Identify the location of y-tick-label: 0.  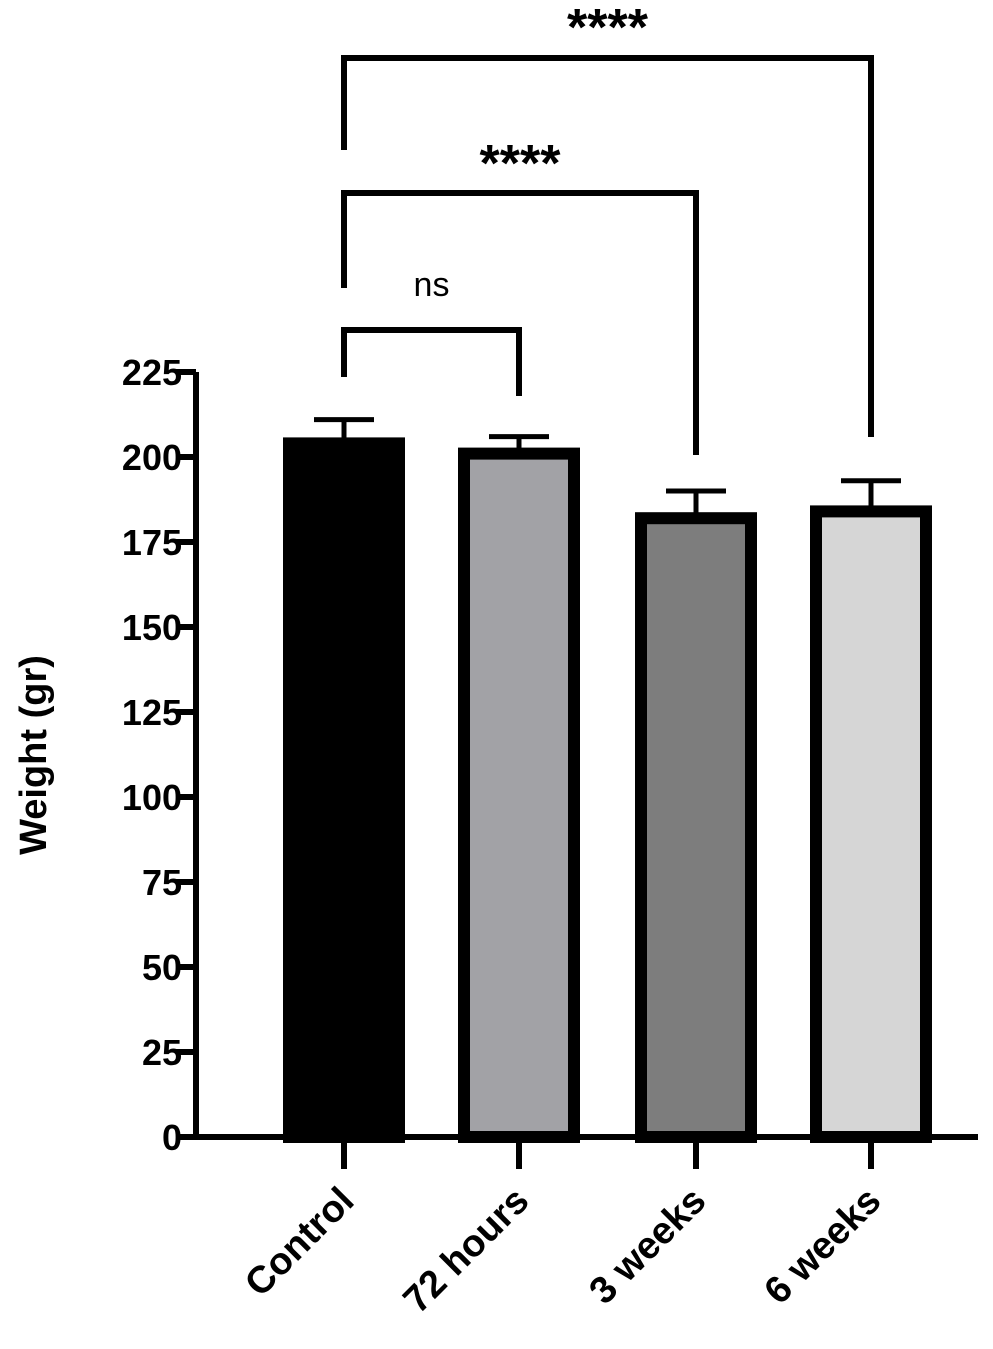
(172, 1137).